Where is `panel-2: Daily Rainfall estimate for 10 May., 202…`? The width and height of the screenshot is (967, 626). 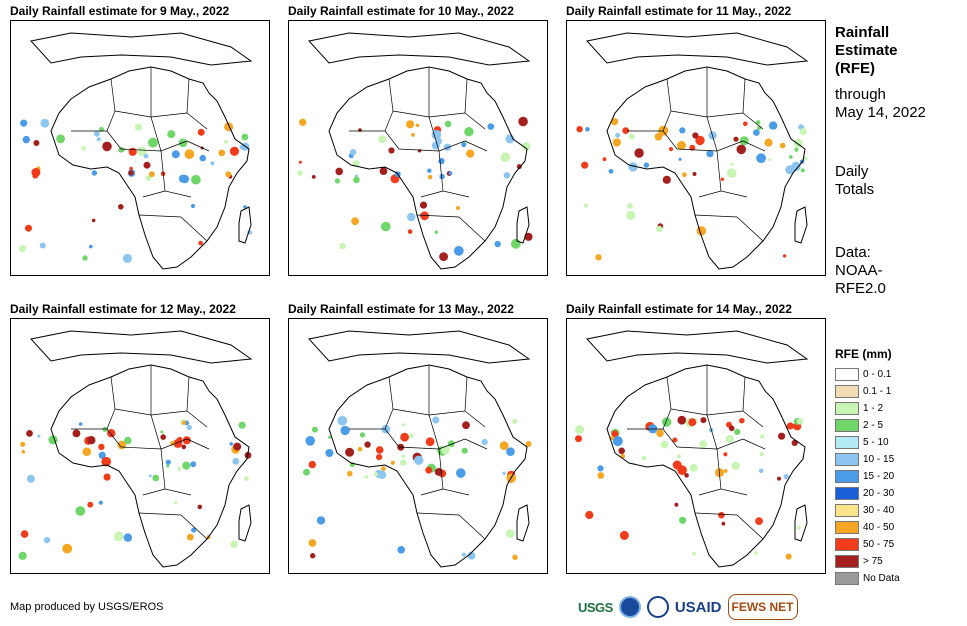
panel-2: Daily Rainfall estimate for 10 May., 202… is located at coordinates (418, 140).